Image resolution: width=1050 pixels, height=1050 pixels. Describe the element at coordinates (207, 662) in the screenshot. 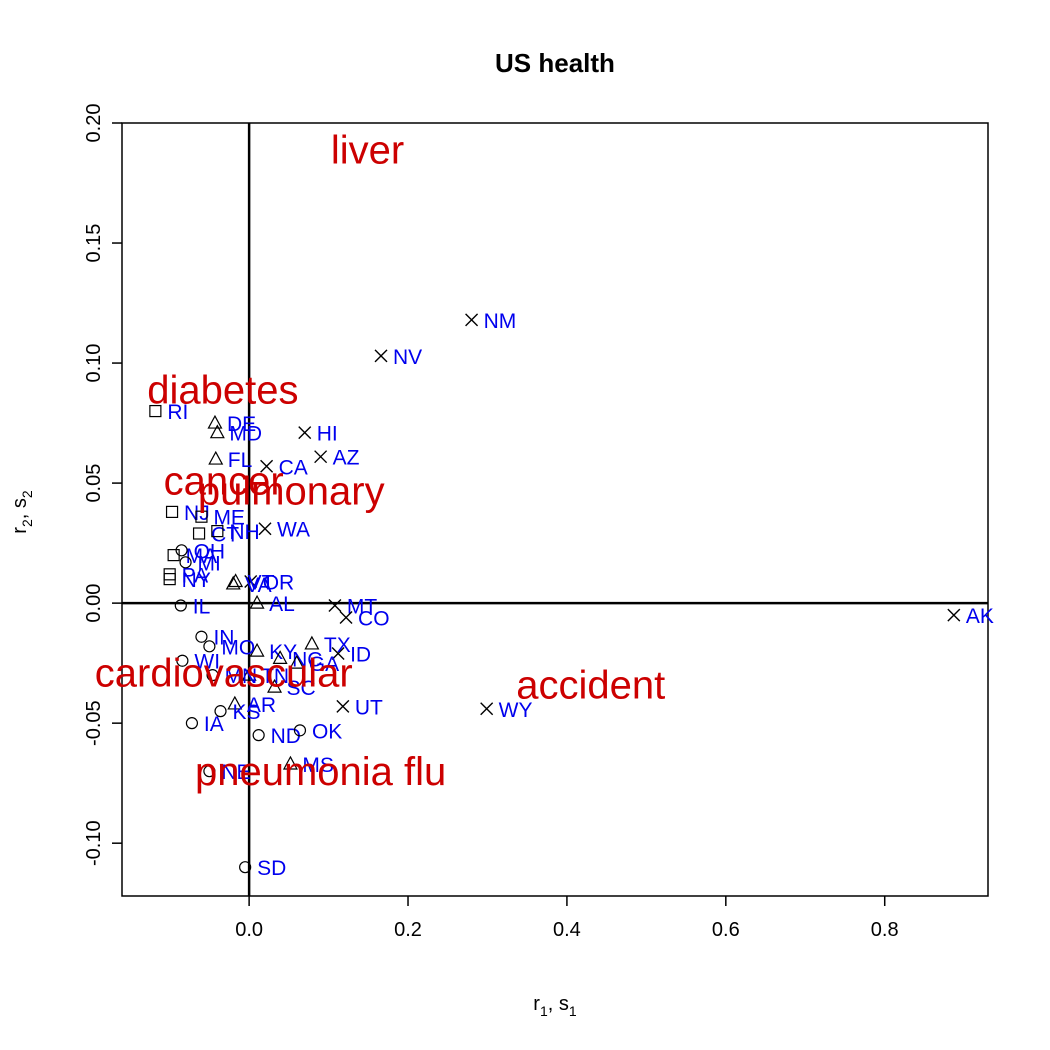

I see `point-label-wi: WI` at that location.